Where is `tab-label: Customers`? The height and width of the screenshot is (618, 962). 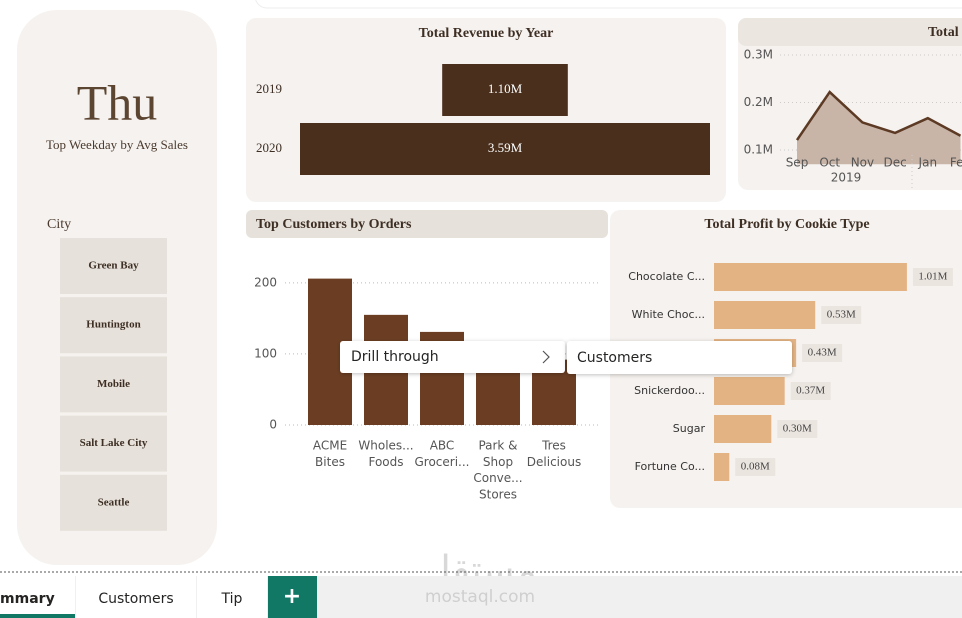 tab-label: Customers is located at coordinates (135, 599).